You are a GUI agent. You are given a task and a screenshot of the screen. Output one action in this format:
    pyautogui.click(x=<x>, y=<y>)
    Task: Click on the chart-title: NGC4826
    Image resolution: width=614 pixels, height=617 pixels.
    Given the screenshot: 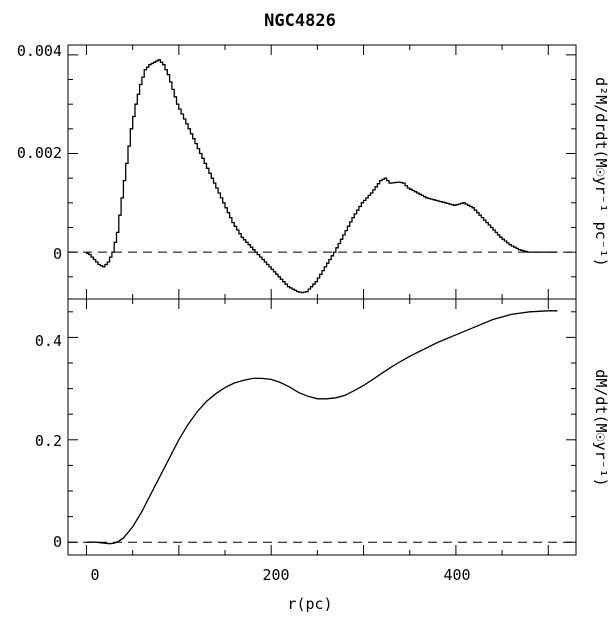 What is the action you would take?
    pyautogui.click(x=300, y=21)
    